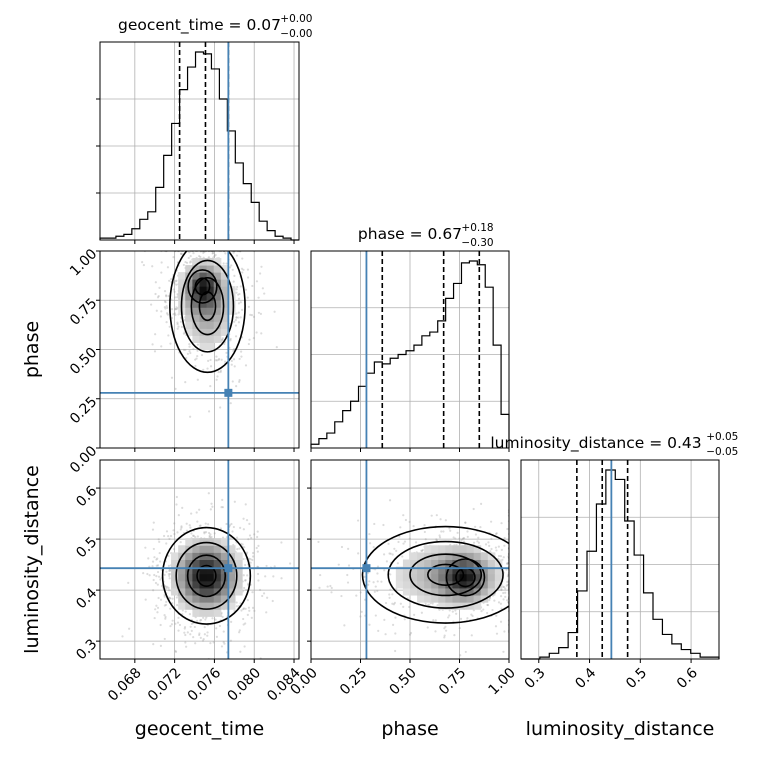 The image size is (760, 760). Describe the element at coordinates (86, 496) in the screenshot. I see `y-tick-label-luminosity_distance: 0.6` at that location.